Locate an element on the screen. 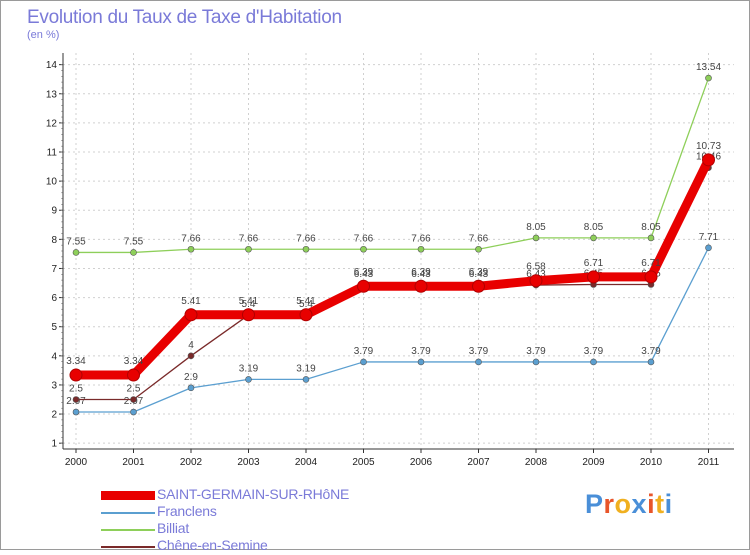  x-tick-label: 2009 is located at coordinates (593, 462).